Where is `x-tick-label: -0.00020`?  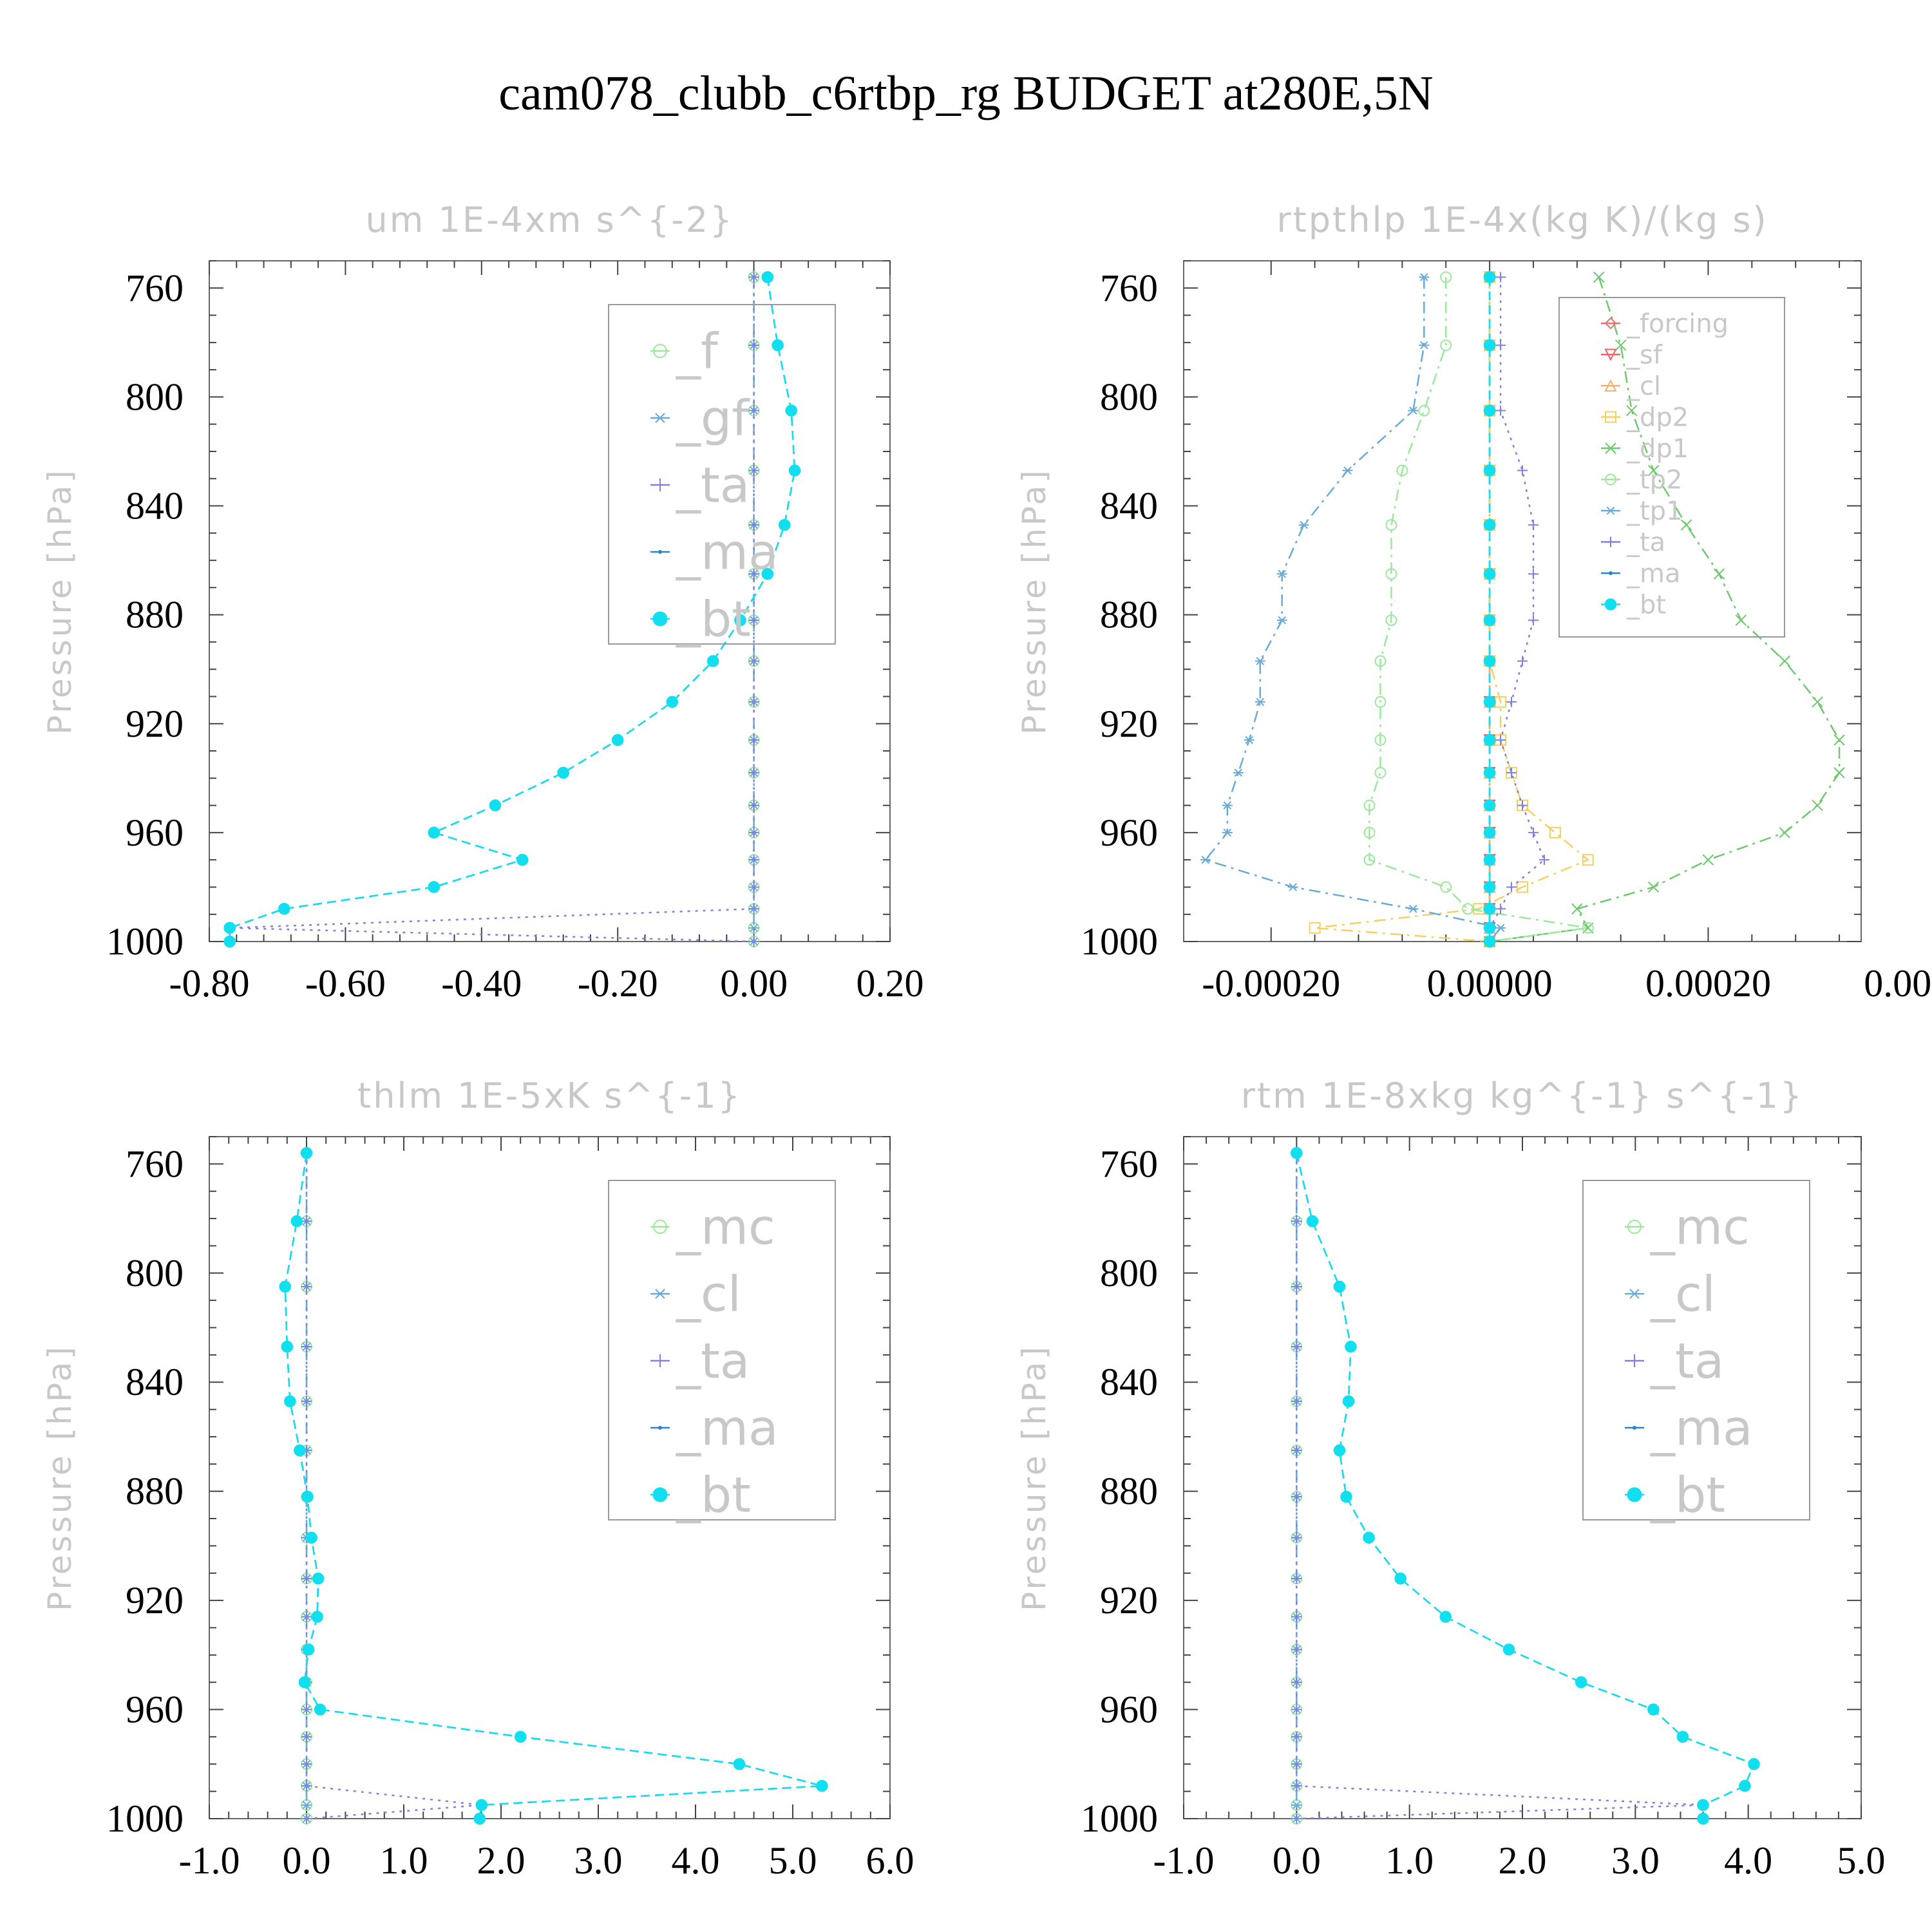
x-tick-label: -0.00020 is located at coordinates (1271, 983).